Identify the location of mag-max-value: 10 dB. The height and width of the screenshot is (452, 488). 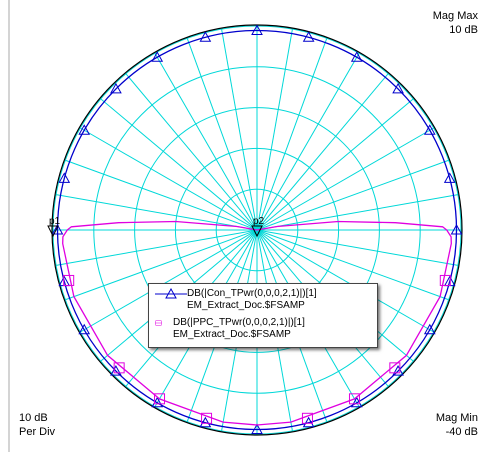
(463, 30).